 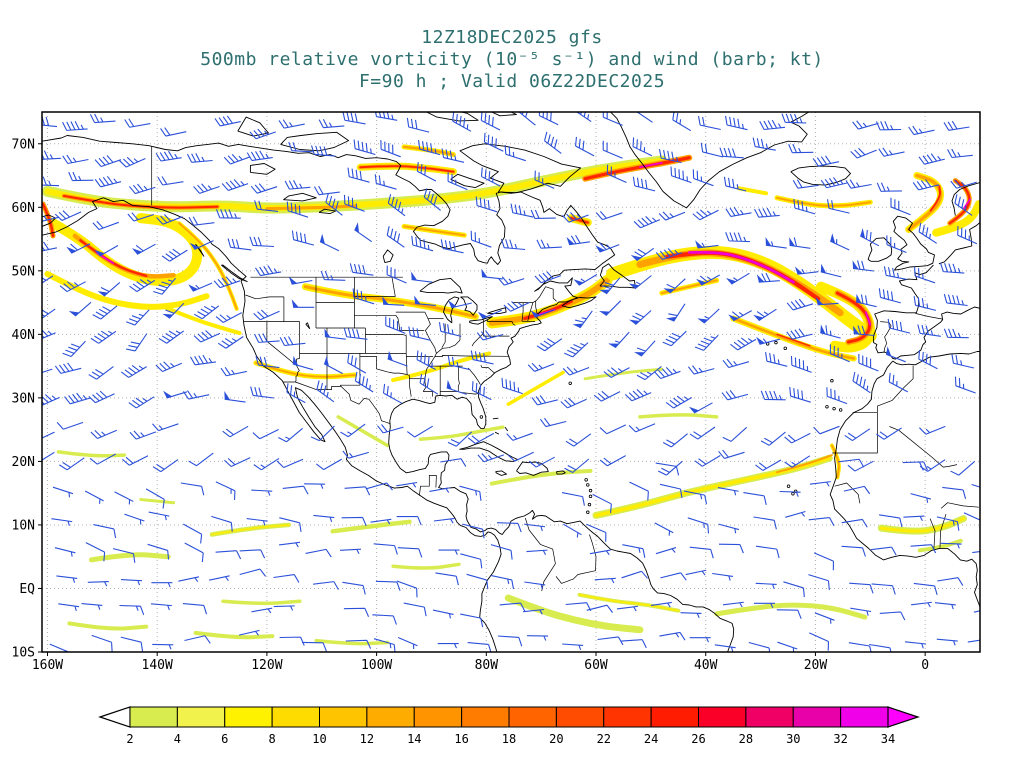 What do you see at coordinates (925, 665) in the screenshot?
I see `lon-tick-label: 0` at bounding box center [925, 665].